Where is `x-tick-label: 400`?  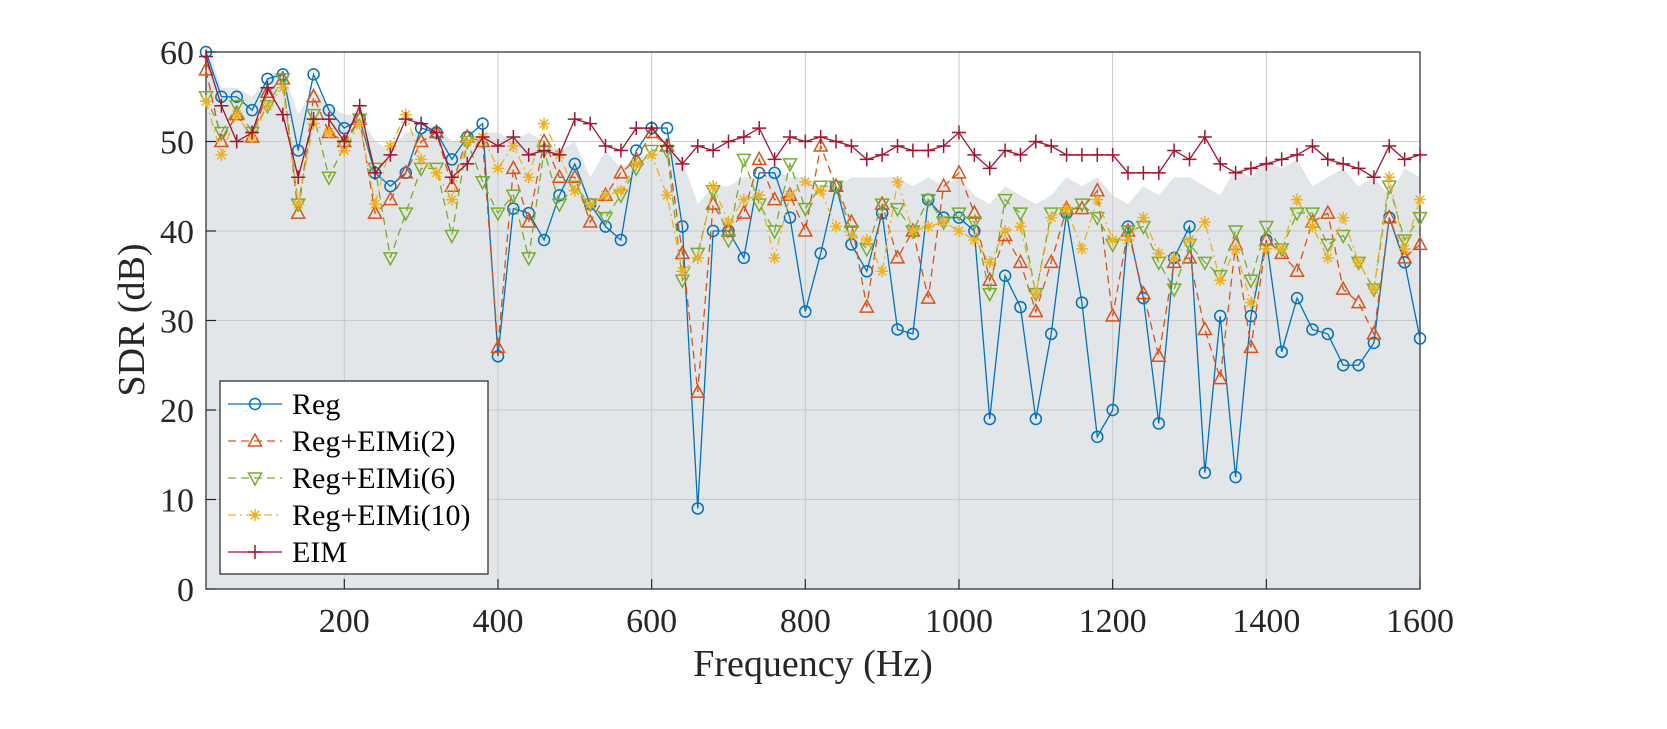
x-tick-label: 400 is located at coordinates (497, 621).